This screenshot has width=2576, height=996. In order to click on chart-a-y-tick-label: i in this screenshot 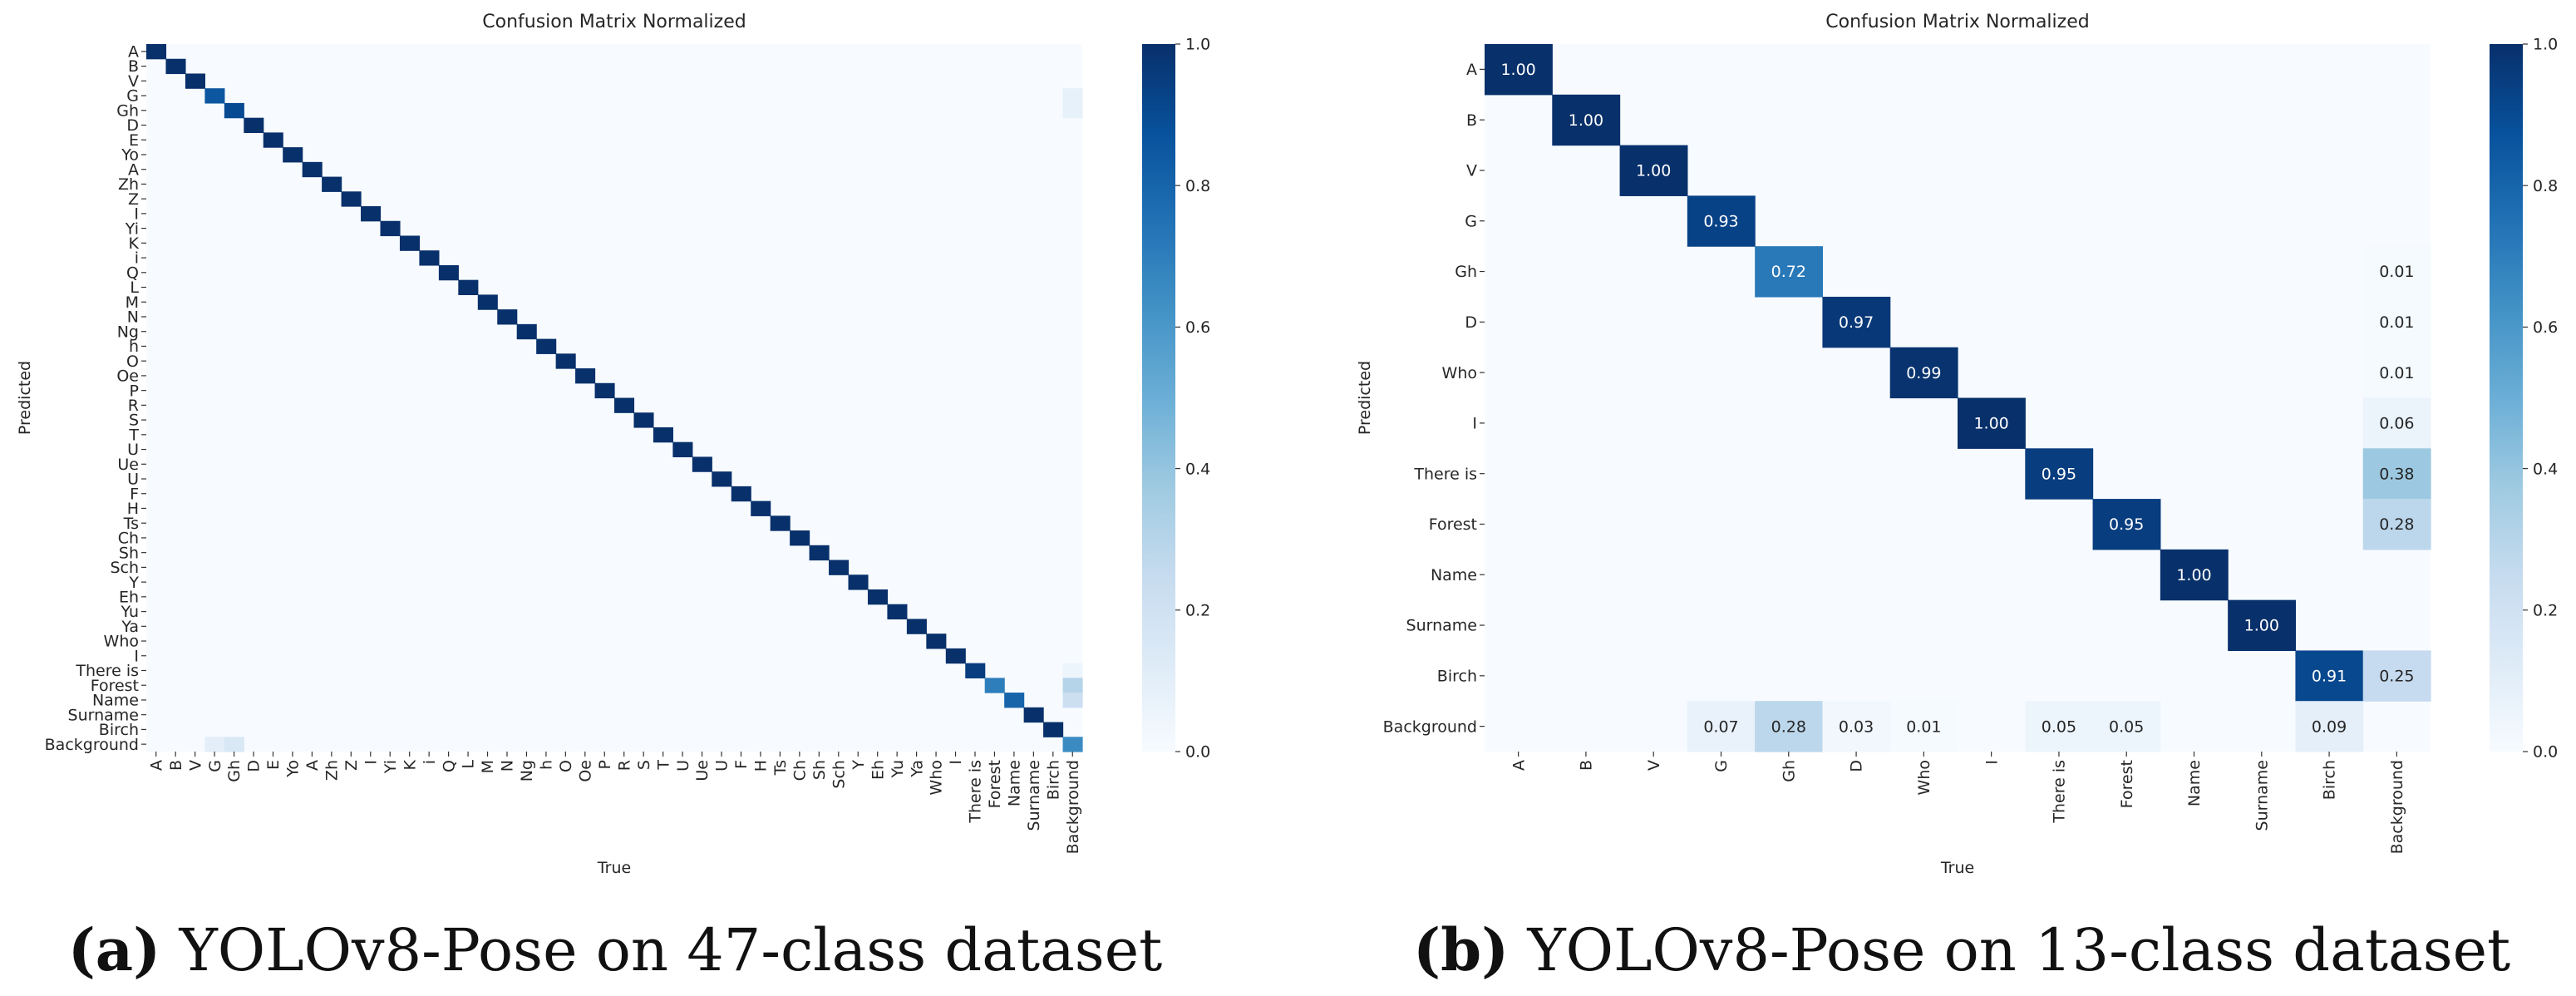, I will do `click(137, 258)`.